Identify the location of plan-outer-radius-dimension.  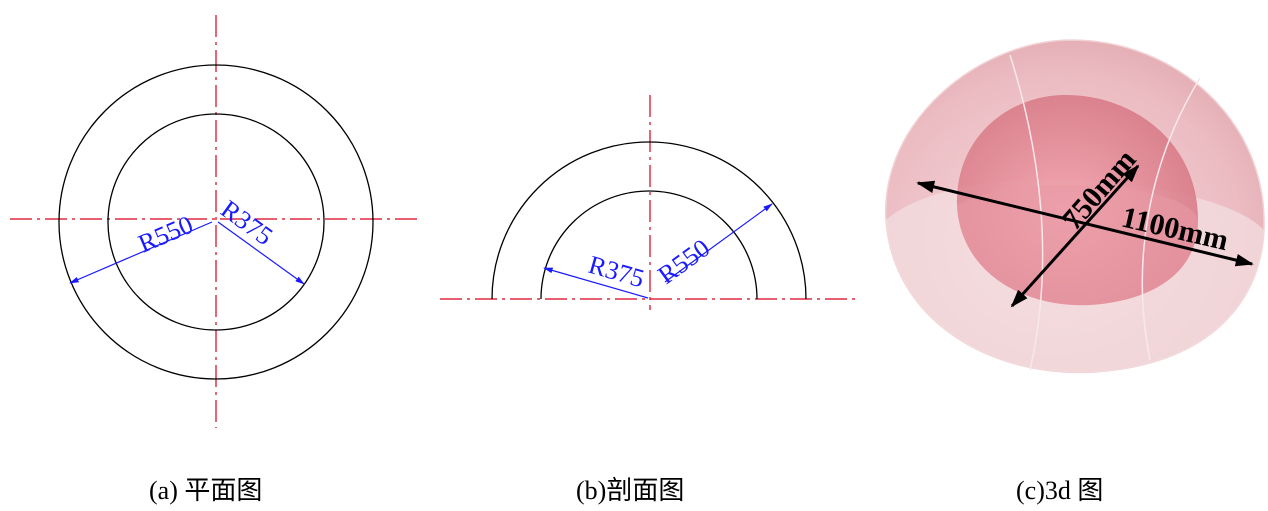
(141, 252).